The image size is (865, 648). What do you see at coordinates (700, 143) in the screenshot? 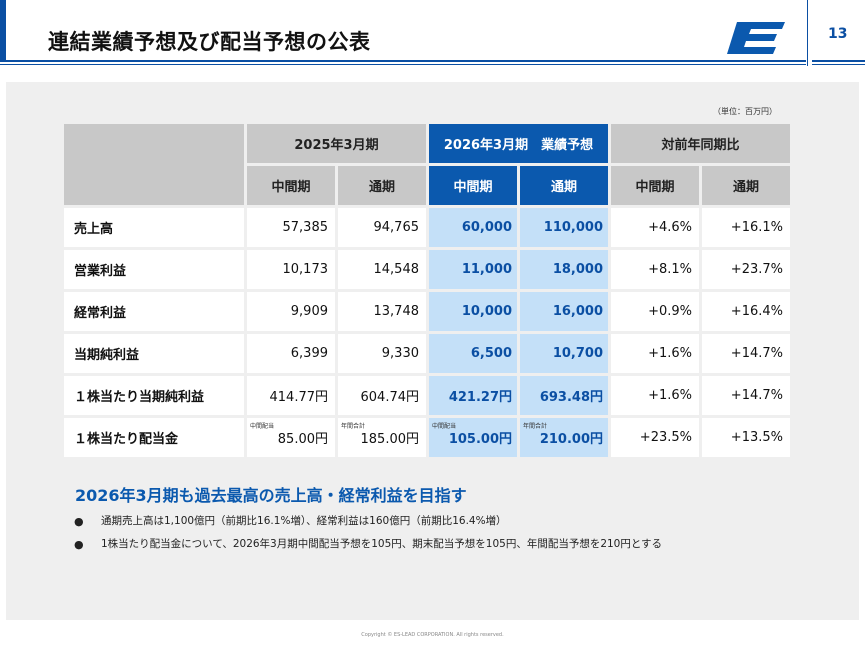
I see `header-yoy: 対前年同期比` at bounding box center [700, 143].